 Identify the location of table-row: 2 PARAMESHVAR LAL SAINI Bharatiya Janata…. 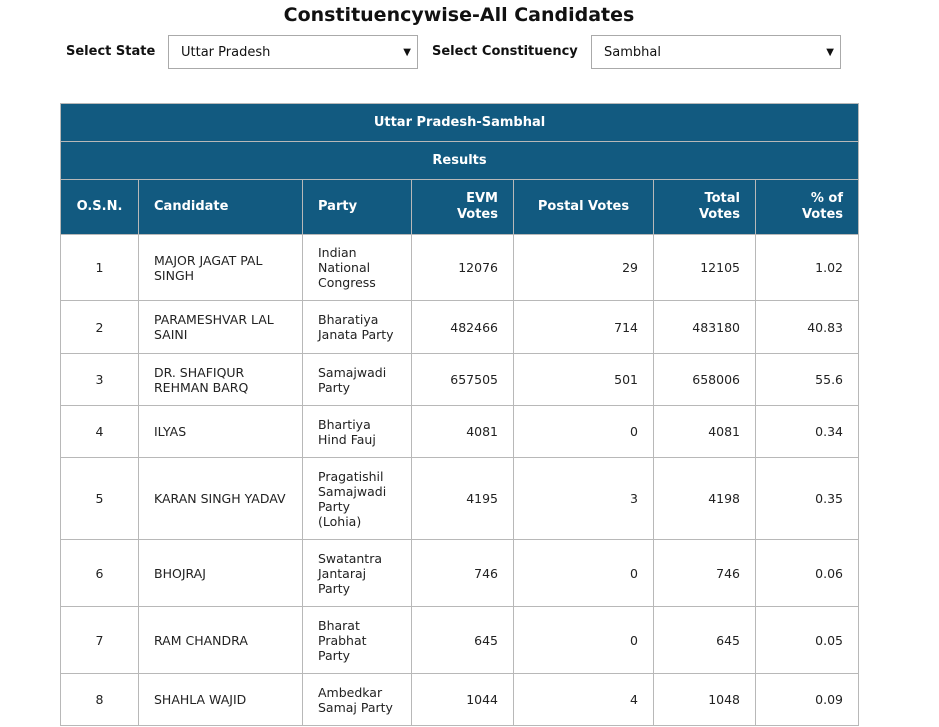
(460, 327).